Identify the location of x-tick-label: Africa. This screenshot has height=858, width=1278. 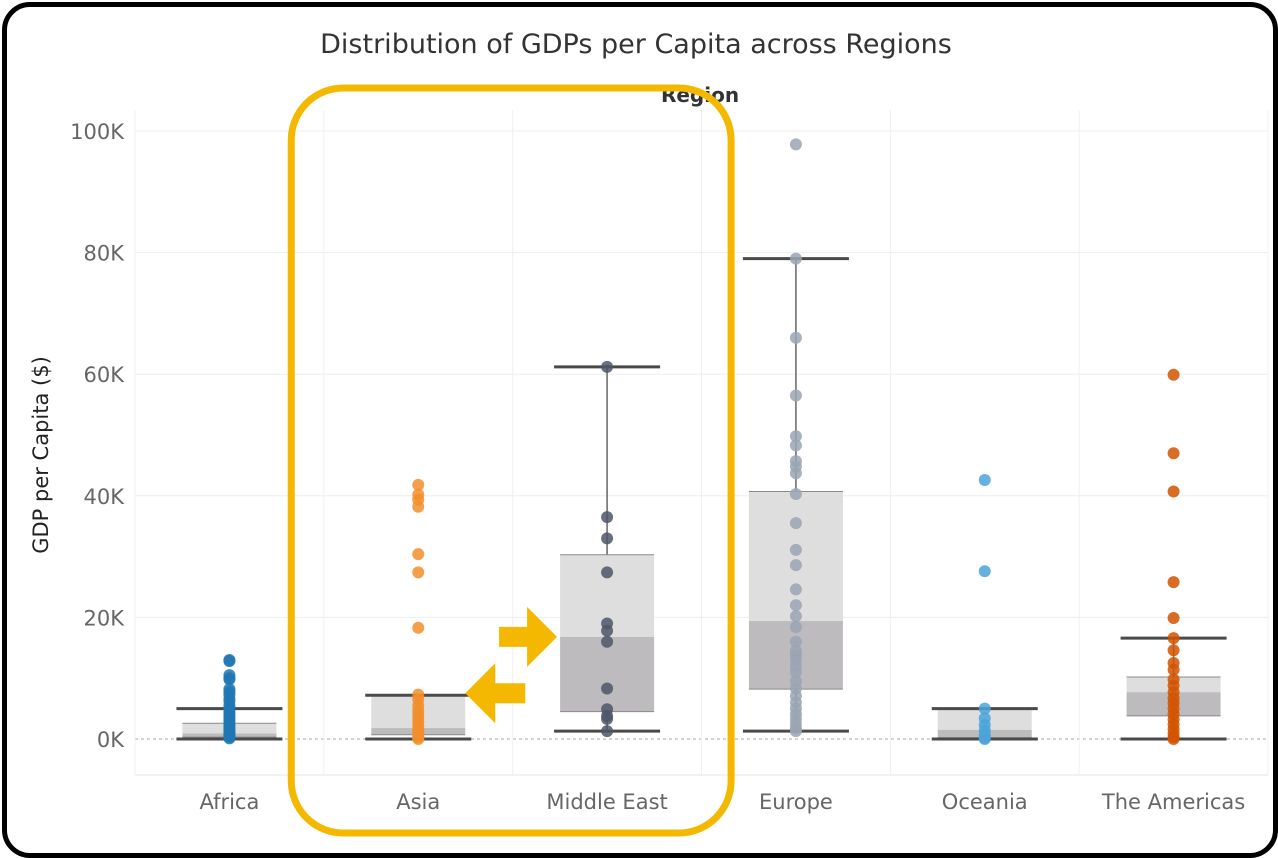
(229, 802).